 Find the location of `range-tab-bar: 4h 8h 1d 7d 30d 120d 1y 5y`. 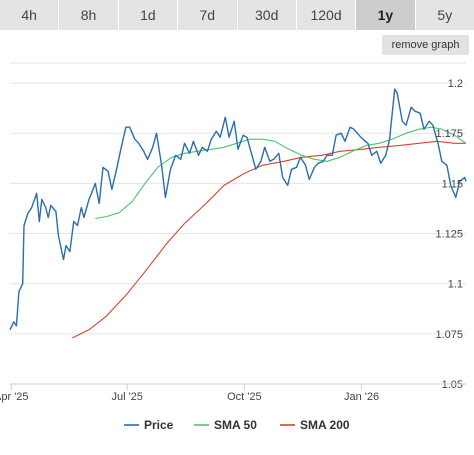

range-tab-bar: 4h 8h 1d 7d 30d 120d 1y 5y is located at coordinates (237, 15).